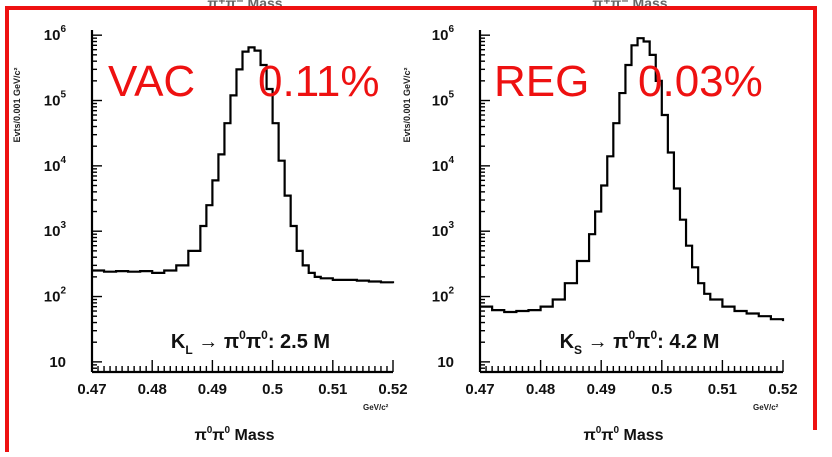  What do you see at coordinates (411, 8) in the screenshot?
I see `frame-top-border` at bounding box center [411, 8].